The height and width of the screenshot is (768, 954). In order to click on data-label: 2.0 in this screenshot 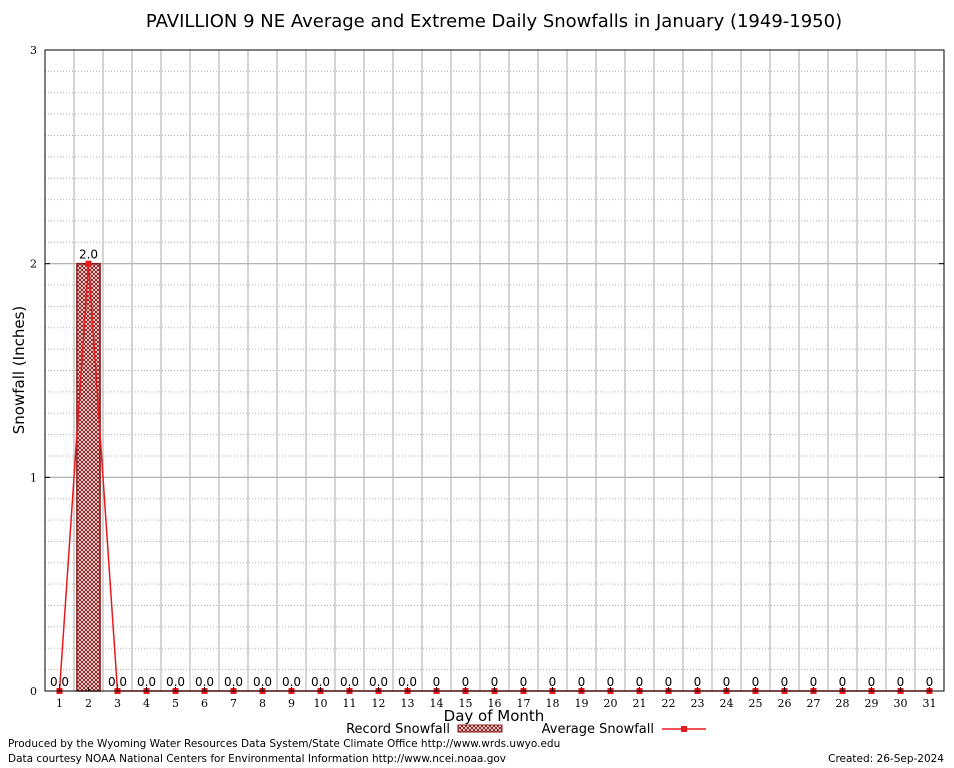, I will do `click(88, 255)`.